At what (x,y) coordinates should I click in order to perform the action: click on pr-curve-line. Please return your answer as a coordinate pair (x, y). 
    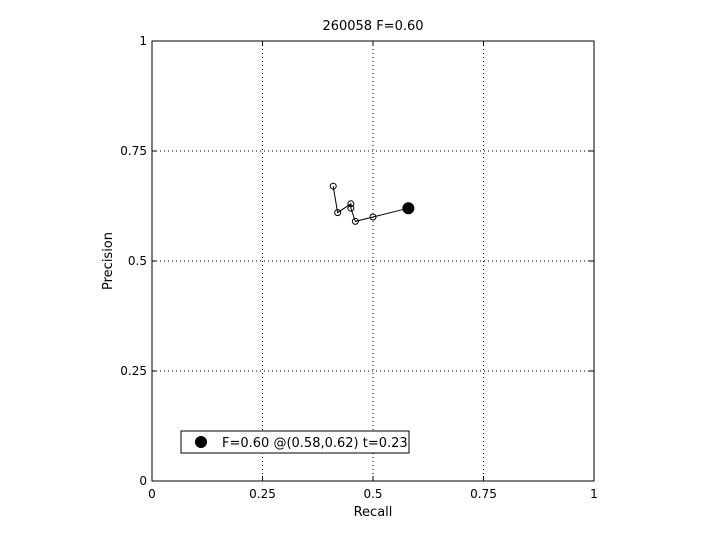
    Looking at the image, I should click on (370, 204).